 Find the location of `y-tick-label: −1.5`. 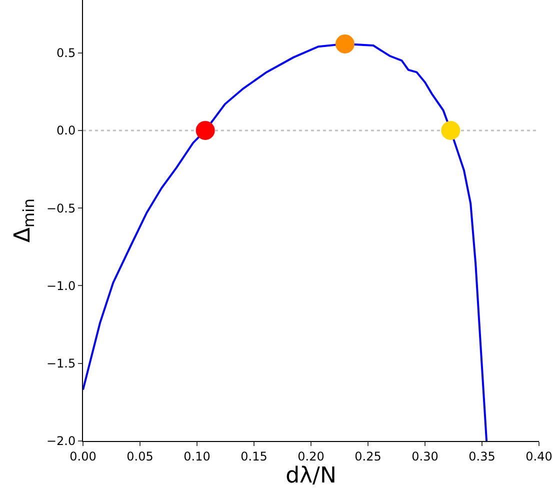

y-tick-label: −1.5 is located at coordinates (61, 363).